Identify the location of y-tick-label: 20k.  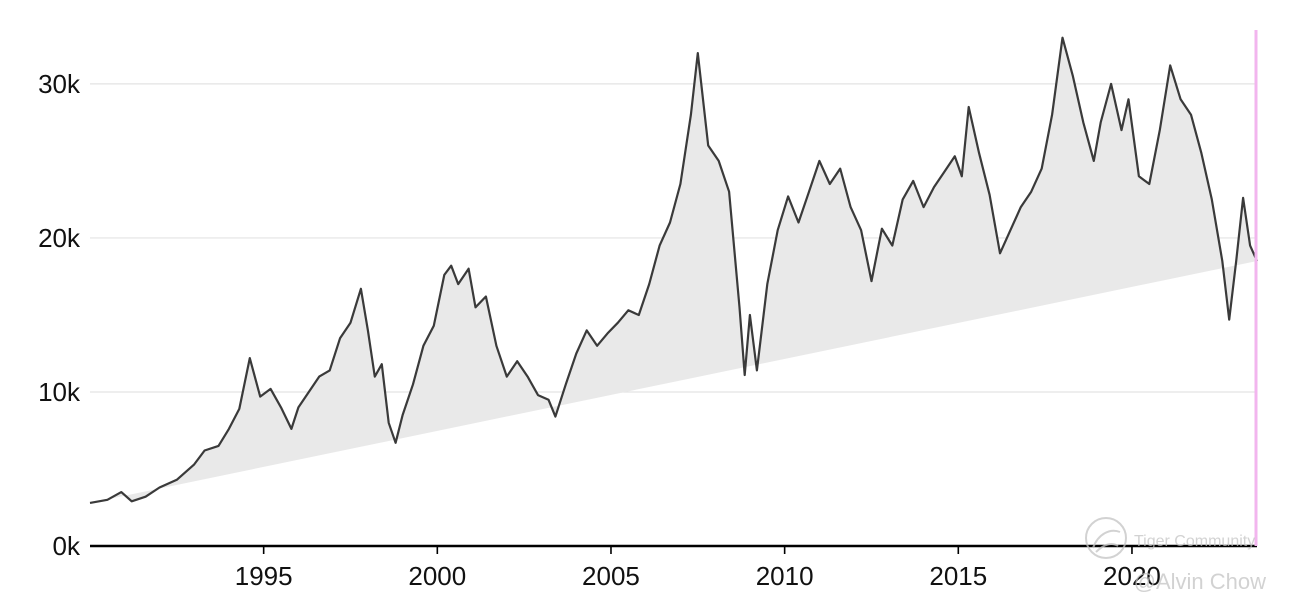
(59, 238).